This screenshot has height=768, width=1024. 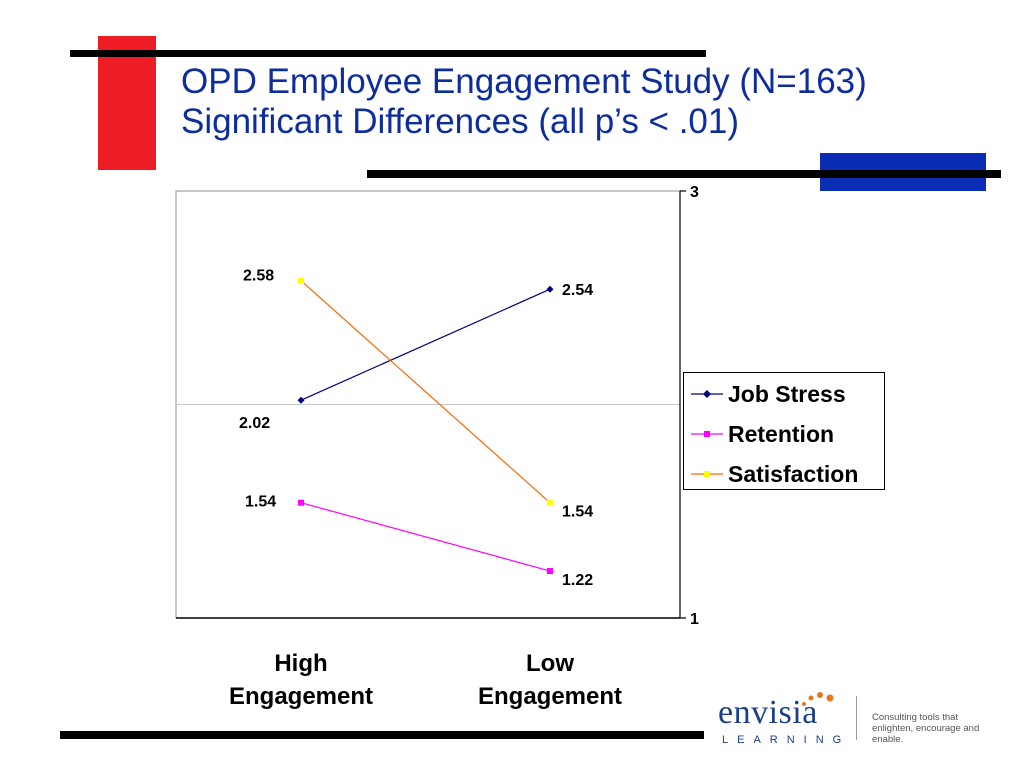 I want to click on logo-dots-icon, so click(x=818, y=699).